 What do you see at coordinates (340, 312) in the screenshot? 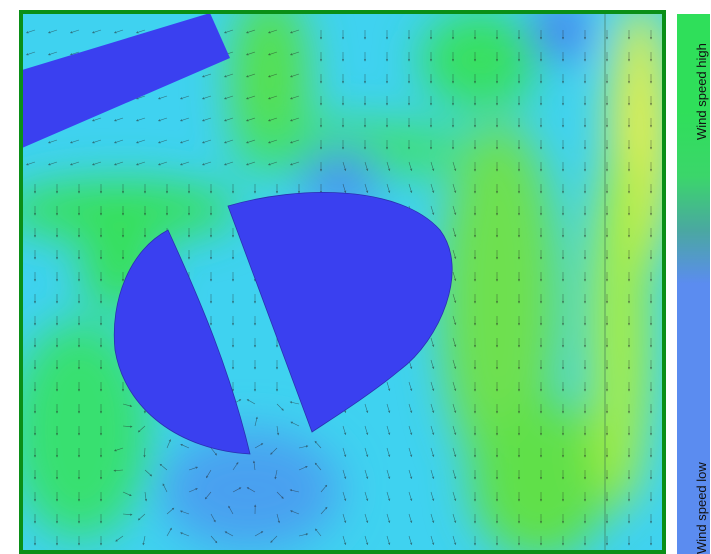
I see `large-egg-obstacle` at bounding box center [340, 312].